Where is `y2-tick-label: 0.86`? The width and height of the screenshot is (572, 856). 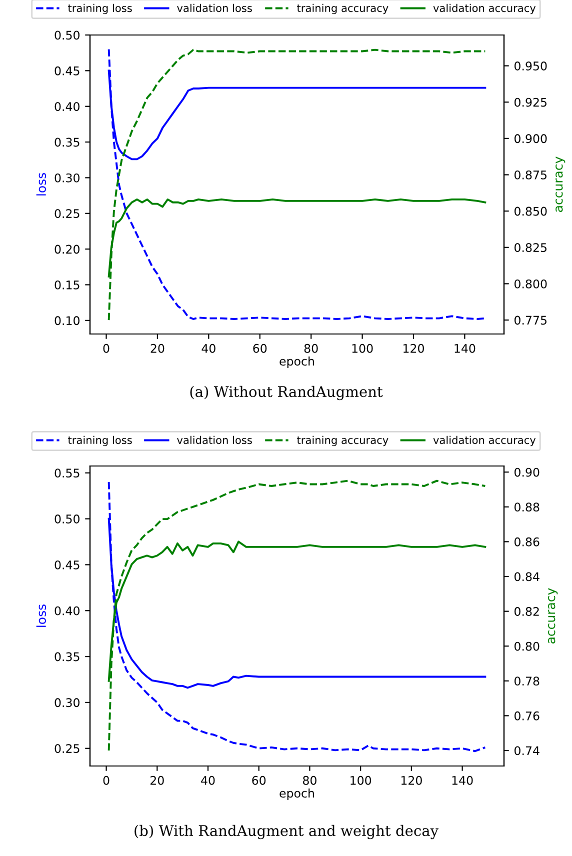 y2-tick-label: 0.86 is located at coordinates (527, 541).